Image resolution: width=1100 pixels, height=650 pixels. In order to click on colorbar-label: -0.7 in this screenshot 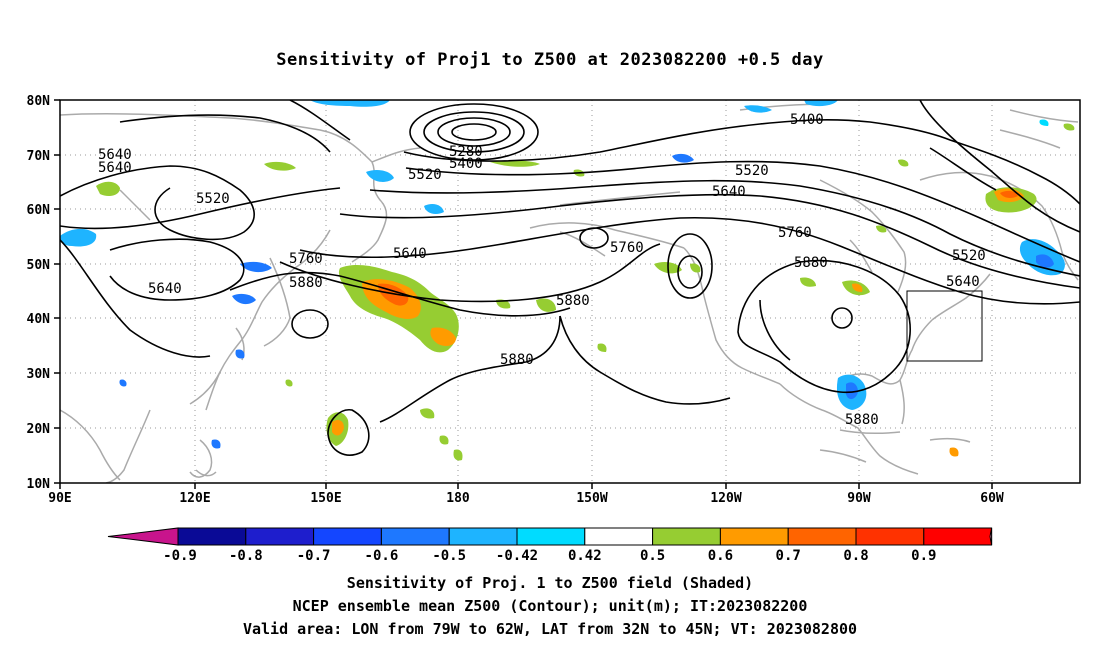, I will do `click(314, 556)`.